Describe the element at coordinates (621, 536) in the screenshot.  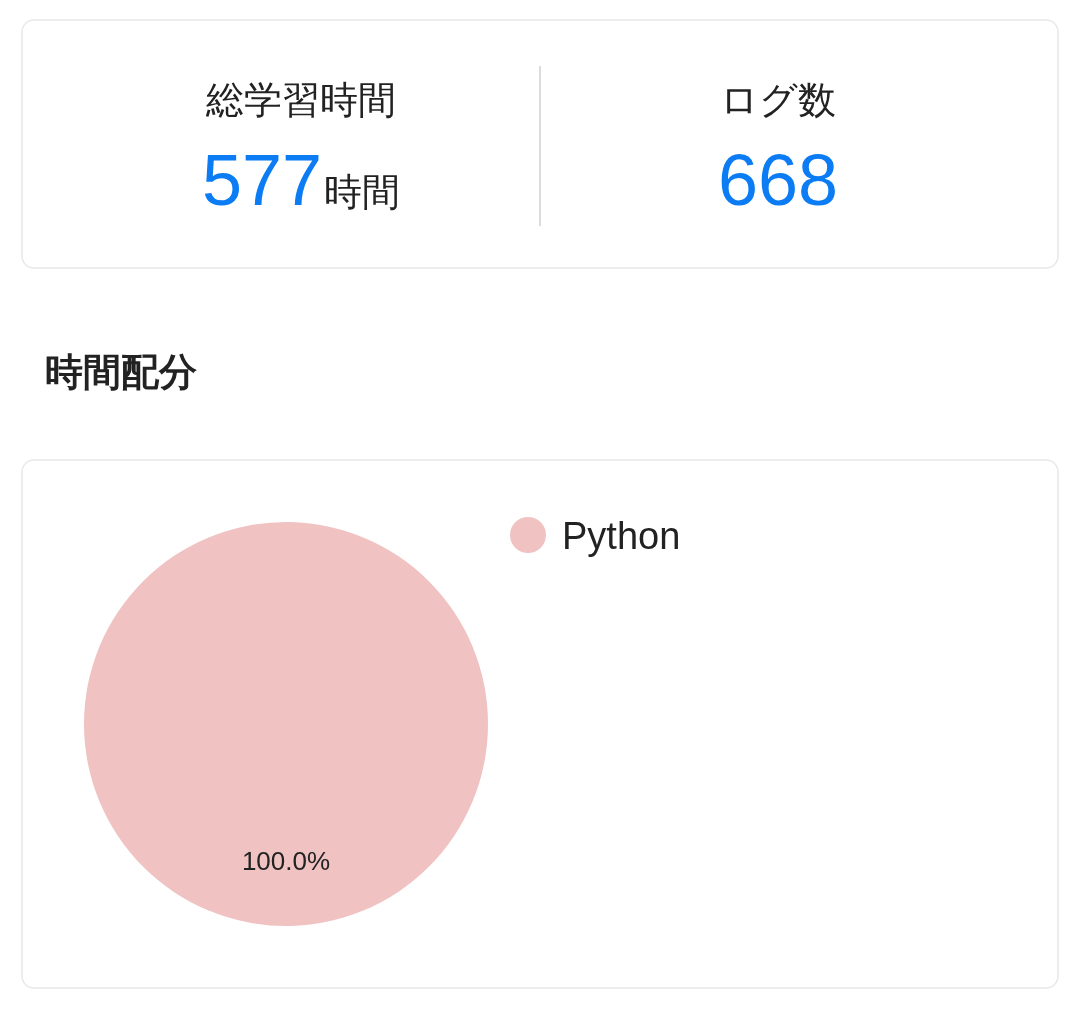
I see `legend-label: Python` at that location.